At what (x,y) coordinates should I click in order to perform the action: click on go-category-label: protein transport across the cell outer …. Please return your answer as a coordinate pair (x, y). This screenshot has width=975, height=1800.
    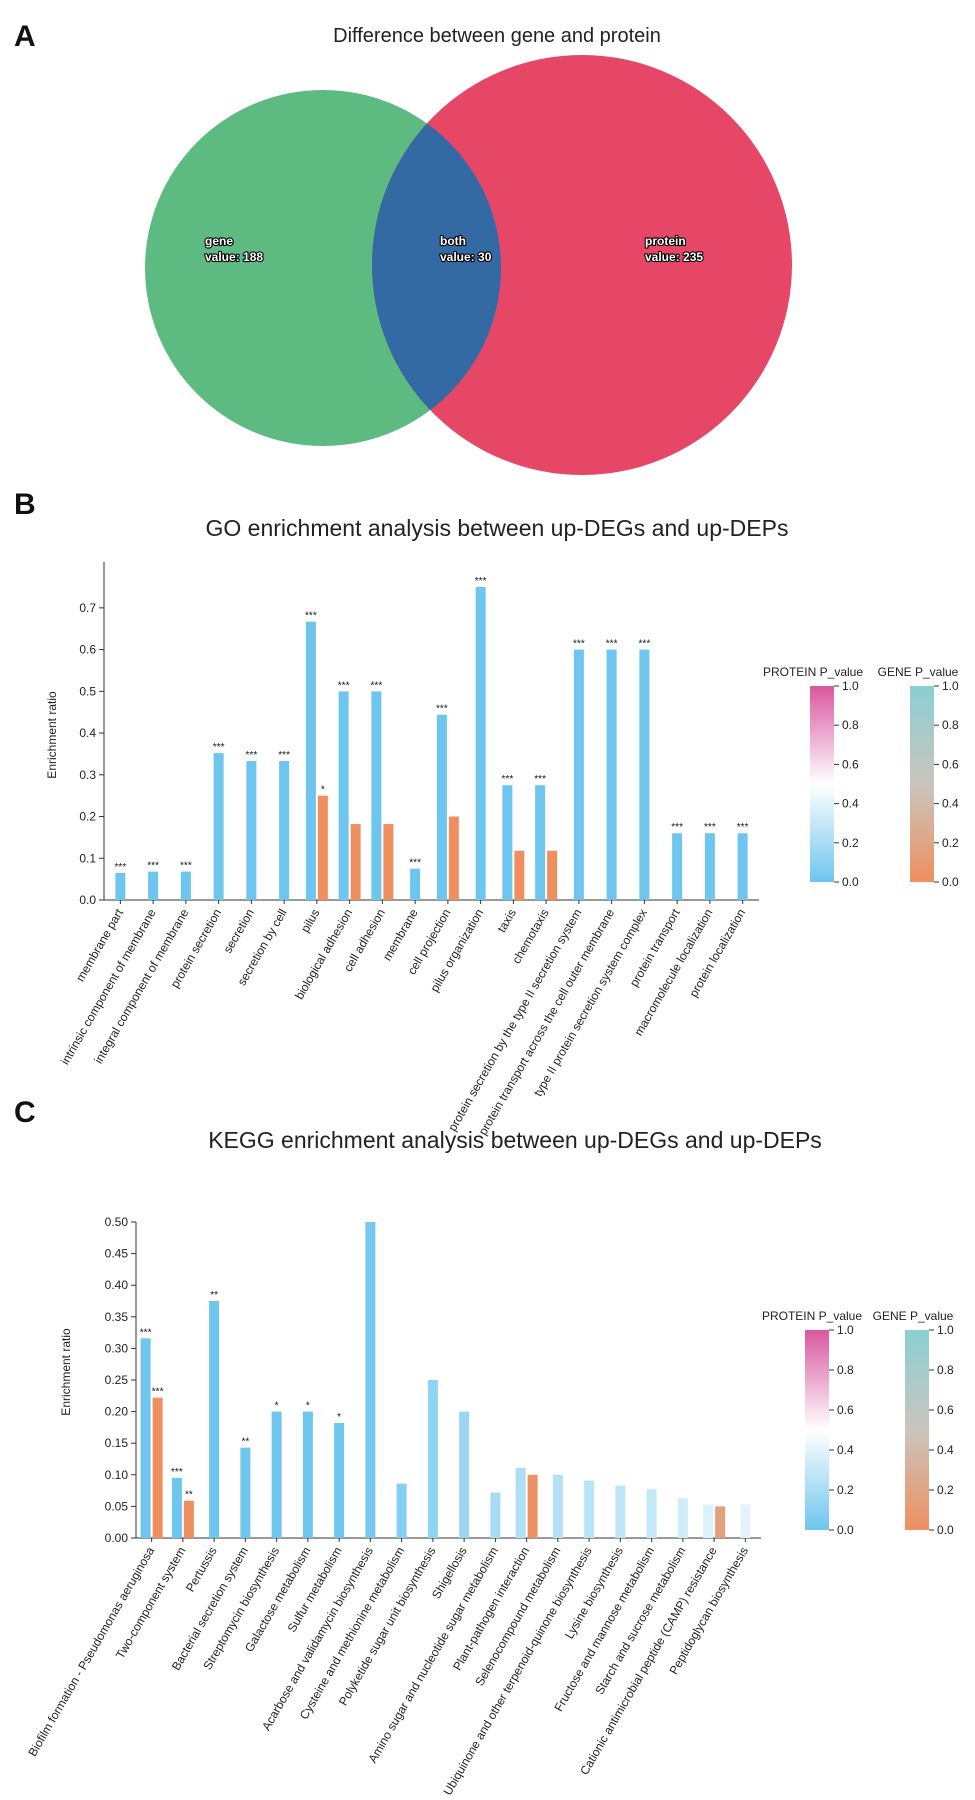
    Looking at the image, I should click on (547, 1021).